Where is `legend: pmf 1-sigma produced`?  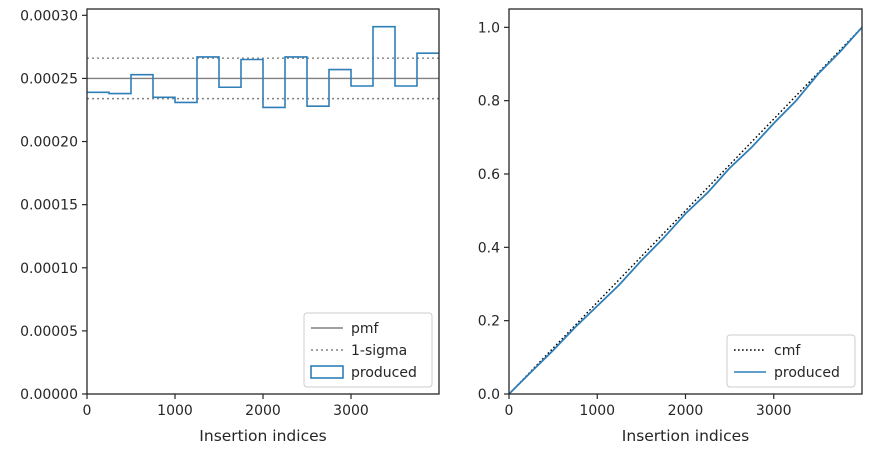
legend: pmf 1-sigma produced is located at coordinates (368, 350).